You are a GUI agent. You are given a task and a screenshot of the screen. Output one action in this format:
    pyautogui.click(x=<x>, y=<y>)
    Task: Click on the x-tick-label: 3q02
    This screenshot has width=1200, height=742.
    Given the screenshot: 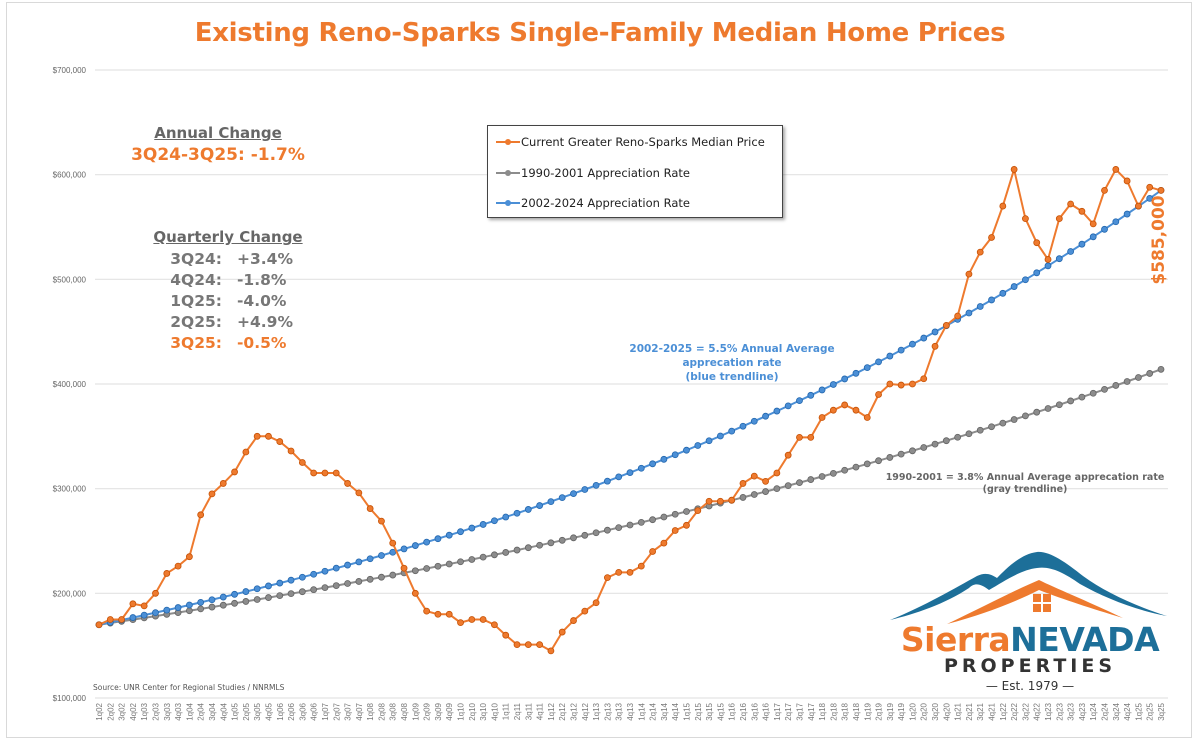 What is the action you would take?
    pyautogui.click(x=122, y=711)
    